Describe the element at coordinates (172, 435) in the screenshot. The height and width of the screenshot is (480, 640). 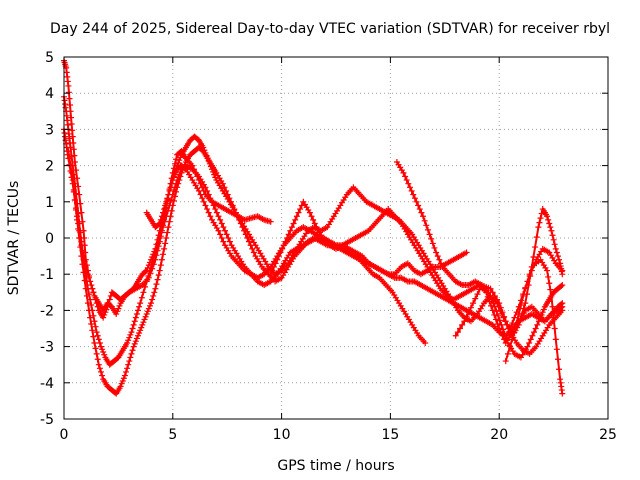
I see `x-tick-label: 5` at that location.